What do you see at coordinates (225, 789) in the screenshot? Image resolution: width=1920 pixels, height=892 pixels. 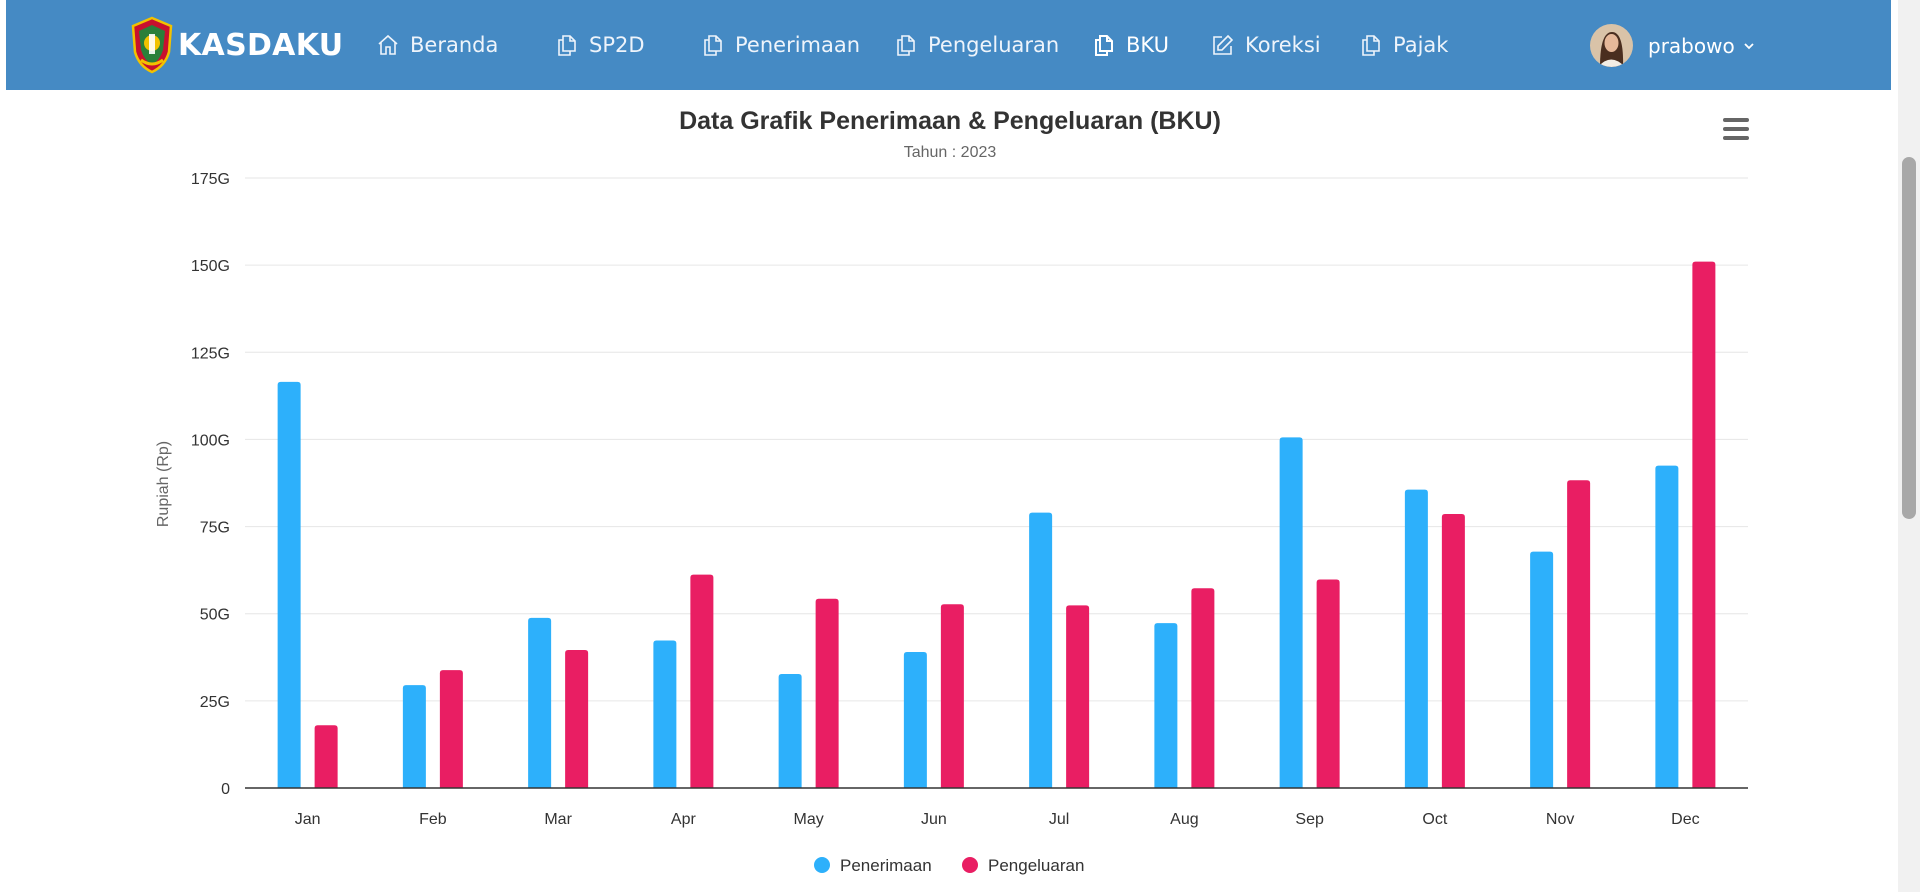 I see `y-tick-label: 0` at bounding box center [225, 789].